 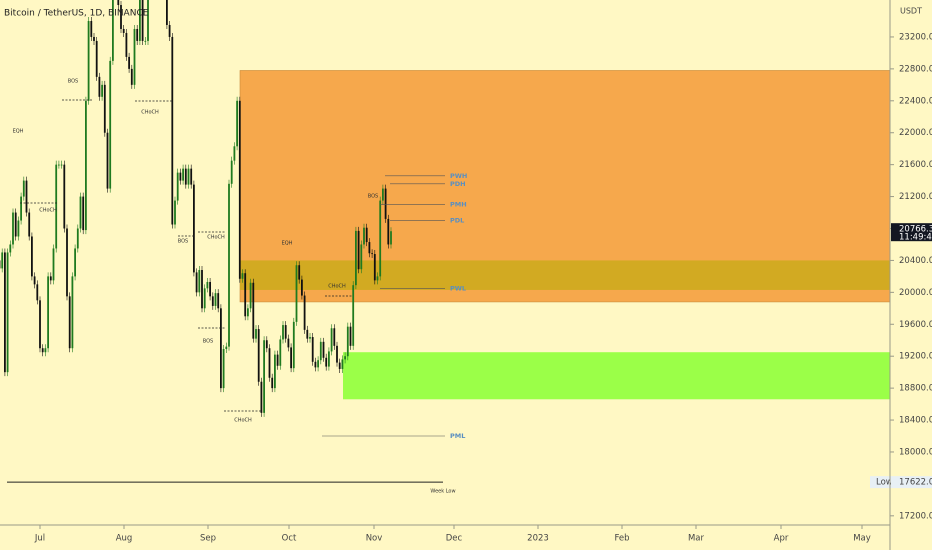 I want to click on x-tick-label: Apr, so click(x=781, y=539).